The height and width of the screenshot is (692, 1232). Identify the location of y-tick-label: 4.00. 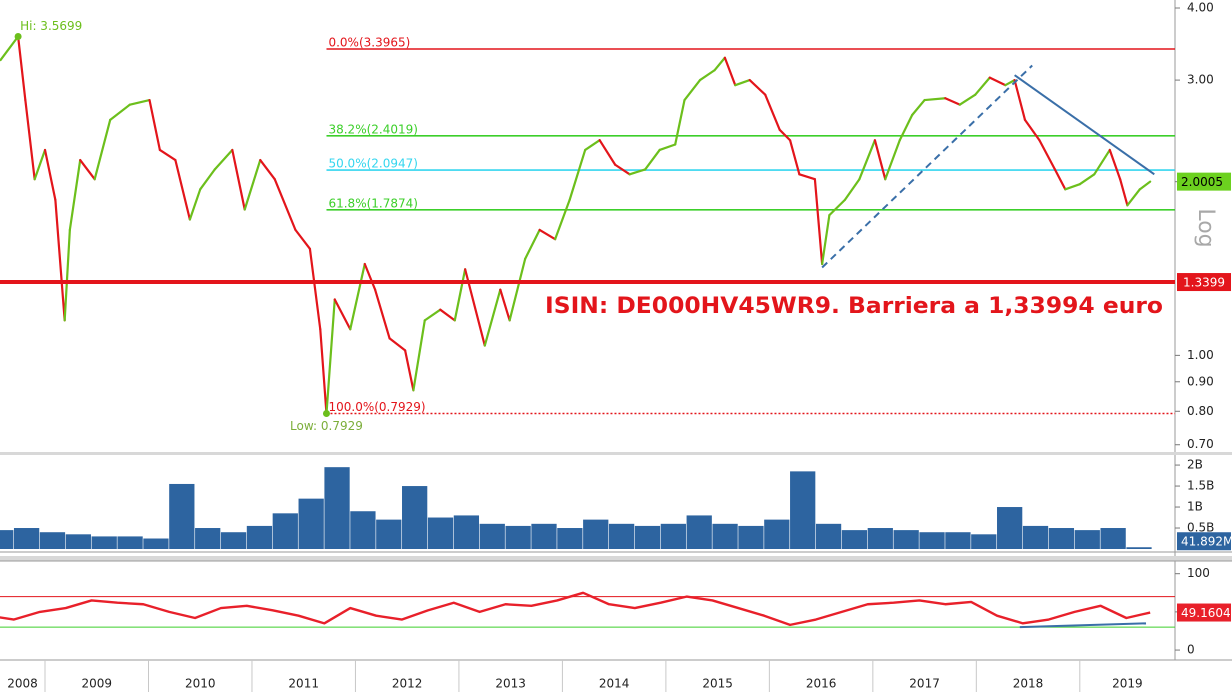
(1200, 8).